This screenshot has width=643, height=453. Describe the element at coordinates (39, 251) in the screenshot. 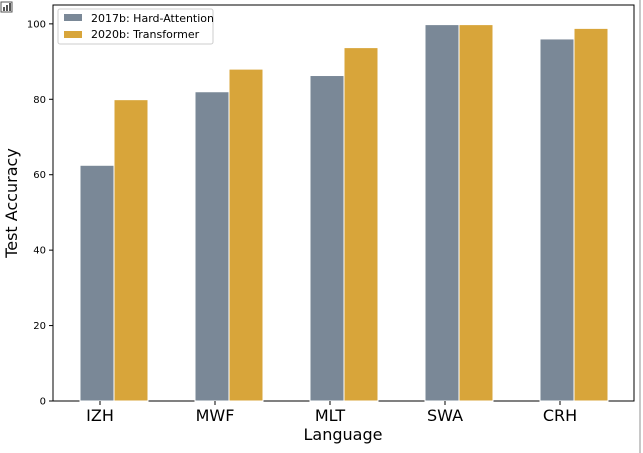

I see `y-tick-label: 40` at that location.